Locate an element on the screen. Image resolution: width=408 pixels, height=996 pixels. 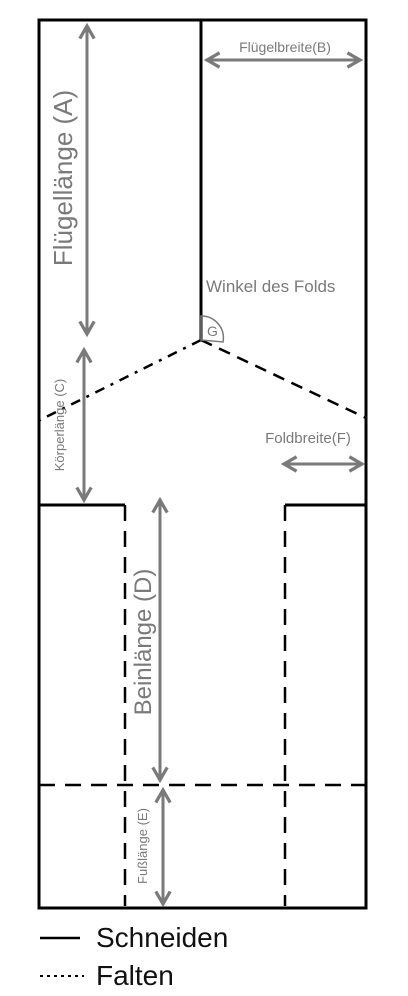
angle-marker-label: G is located at coordinates (212, 331).